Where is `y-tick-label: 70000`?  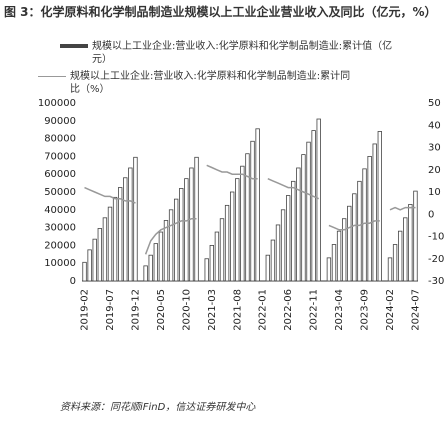 y-tick-label: 70000 is located at coordinates (60, 156).